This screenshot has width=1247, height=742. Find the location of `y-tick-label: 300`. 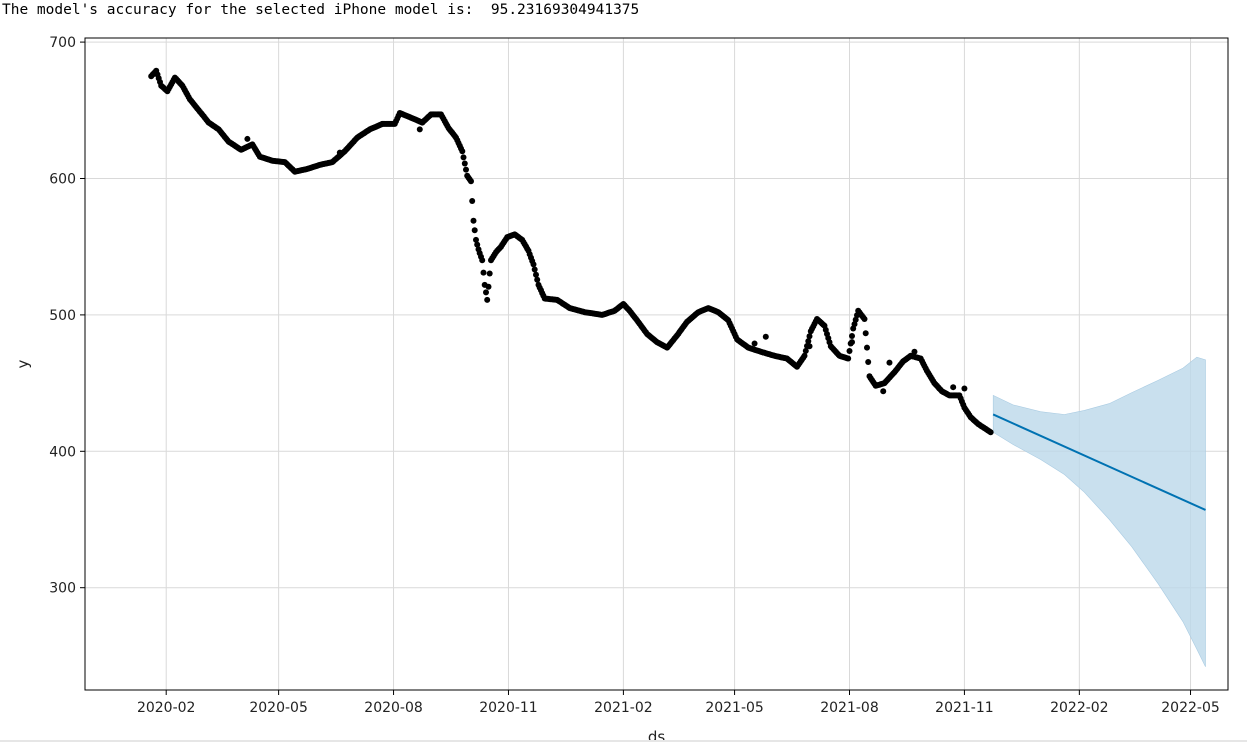

y-tick-label: 300 is located at coordinates (62, 589).